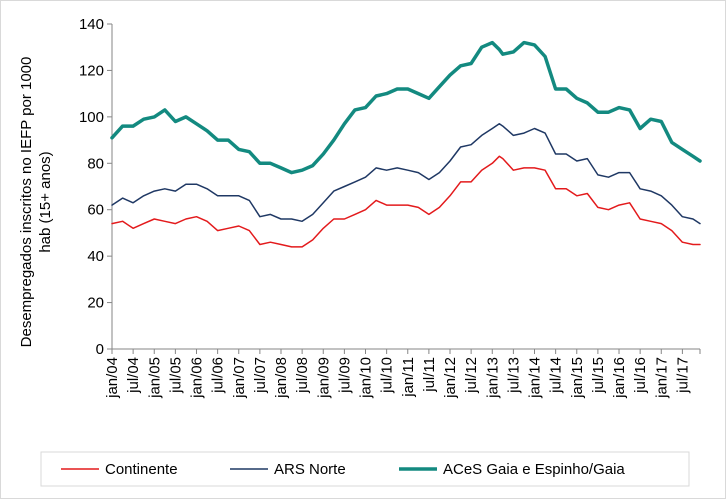 The image size is (726, 503). Describe the element at coordinates (95, 187) in the screenshot. I see `y-axis-ticks: 0 20 40 60 80 100 120 140` at that location.